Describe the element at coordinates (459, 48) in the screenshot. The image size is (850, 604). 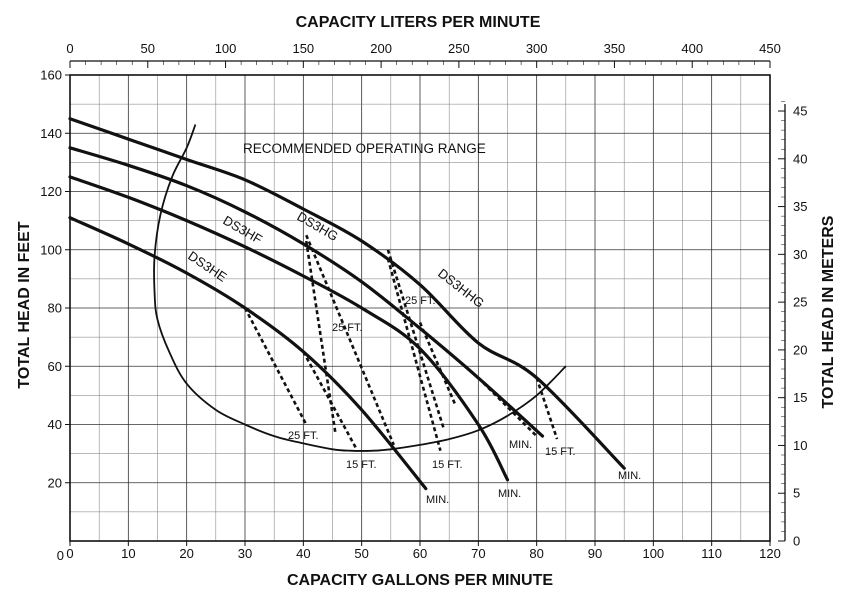
I see `top-tick-label: 250` at that location.